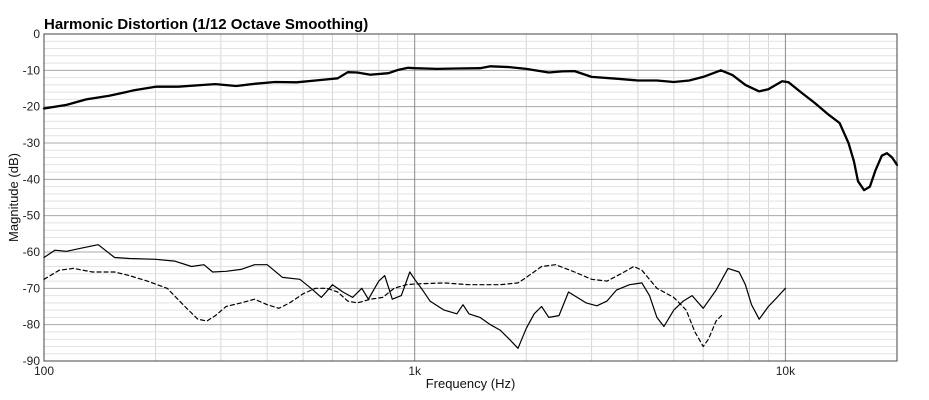  Describe the element at coordinates (32, 70) in the screenshot. I see `y-tick-label: -10` at that location.